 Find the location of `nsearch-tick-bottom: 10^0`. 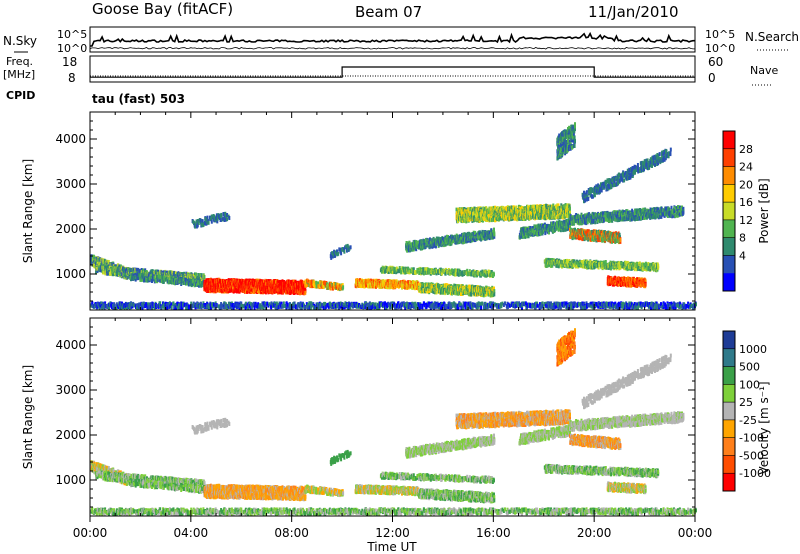

nsearch-tick-bottom: 10^0 is located at coordinates (720, 48).